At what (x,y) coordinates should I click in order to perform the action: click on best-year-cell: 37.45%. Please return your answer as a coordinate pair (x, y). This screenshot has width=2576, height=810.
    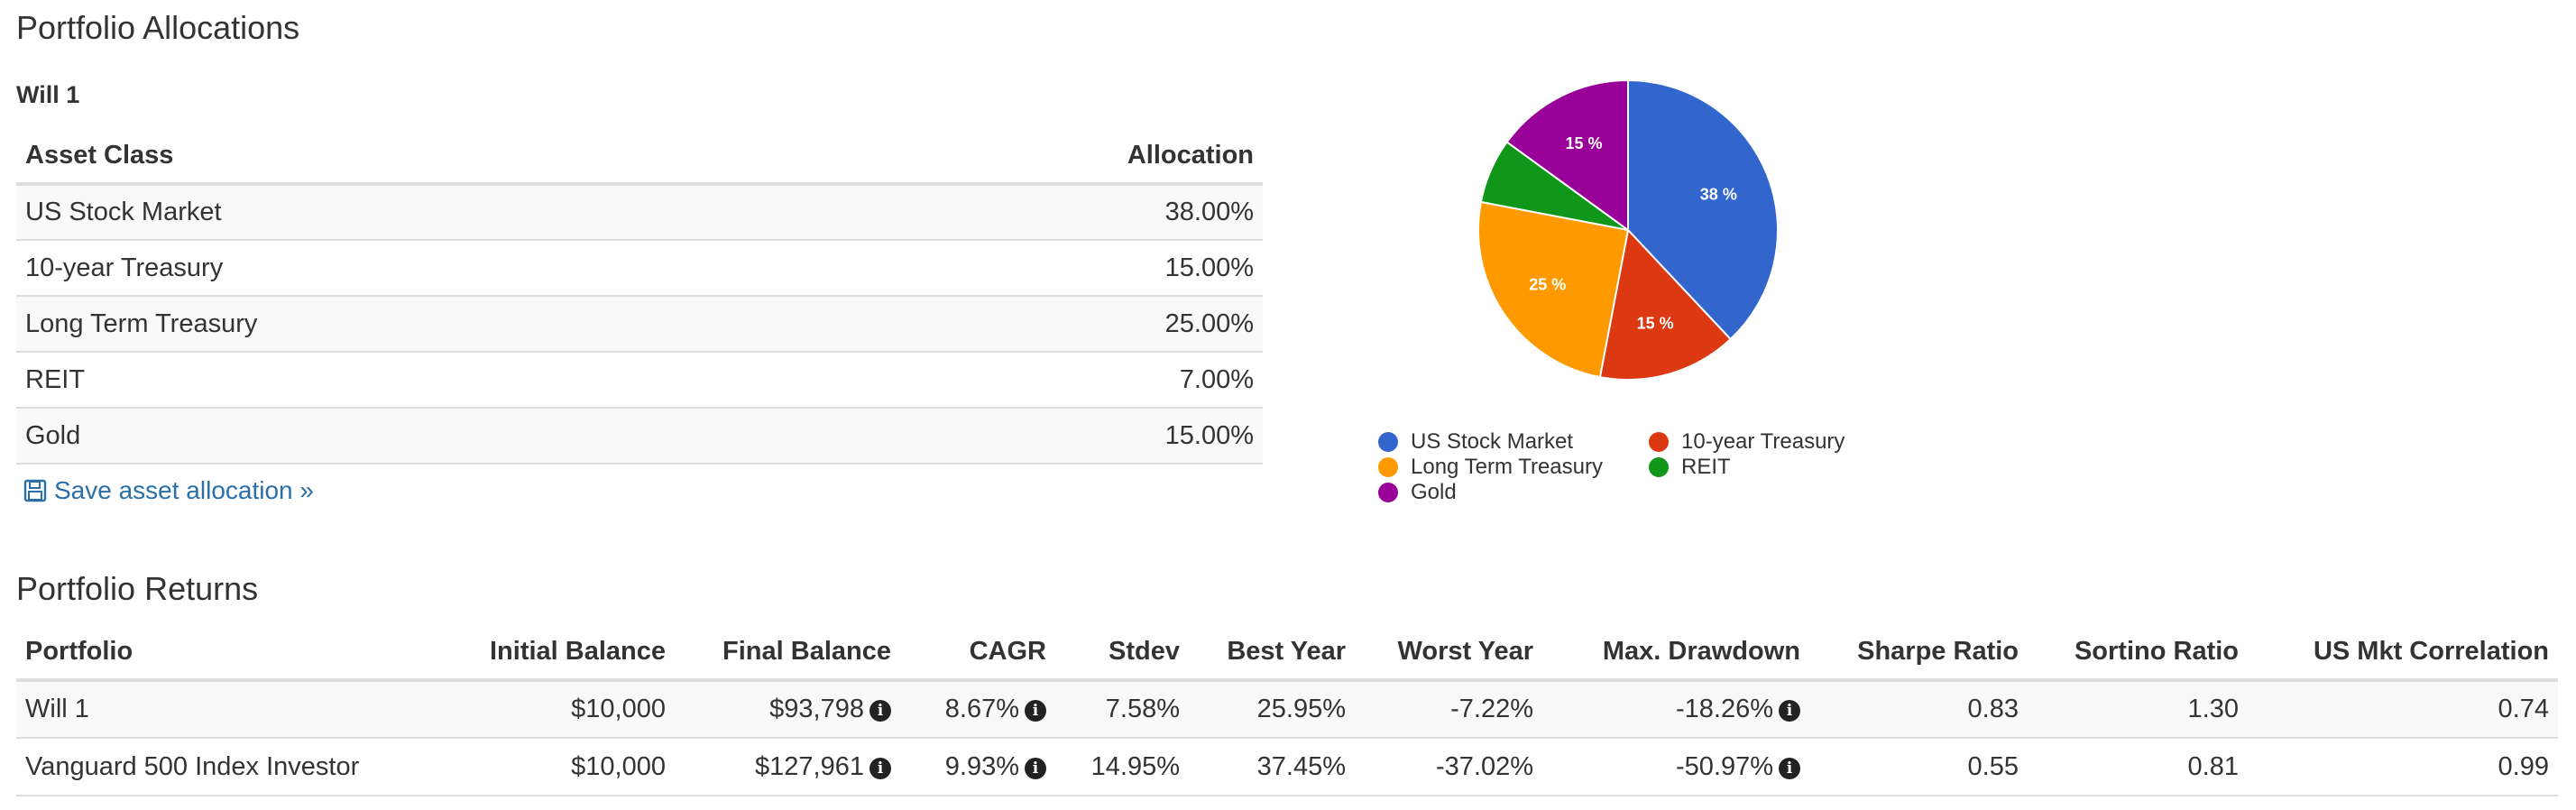
    Looking at the image, I should click on (1272, 767).